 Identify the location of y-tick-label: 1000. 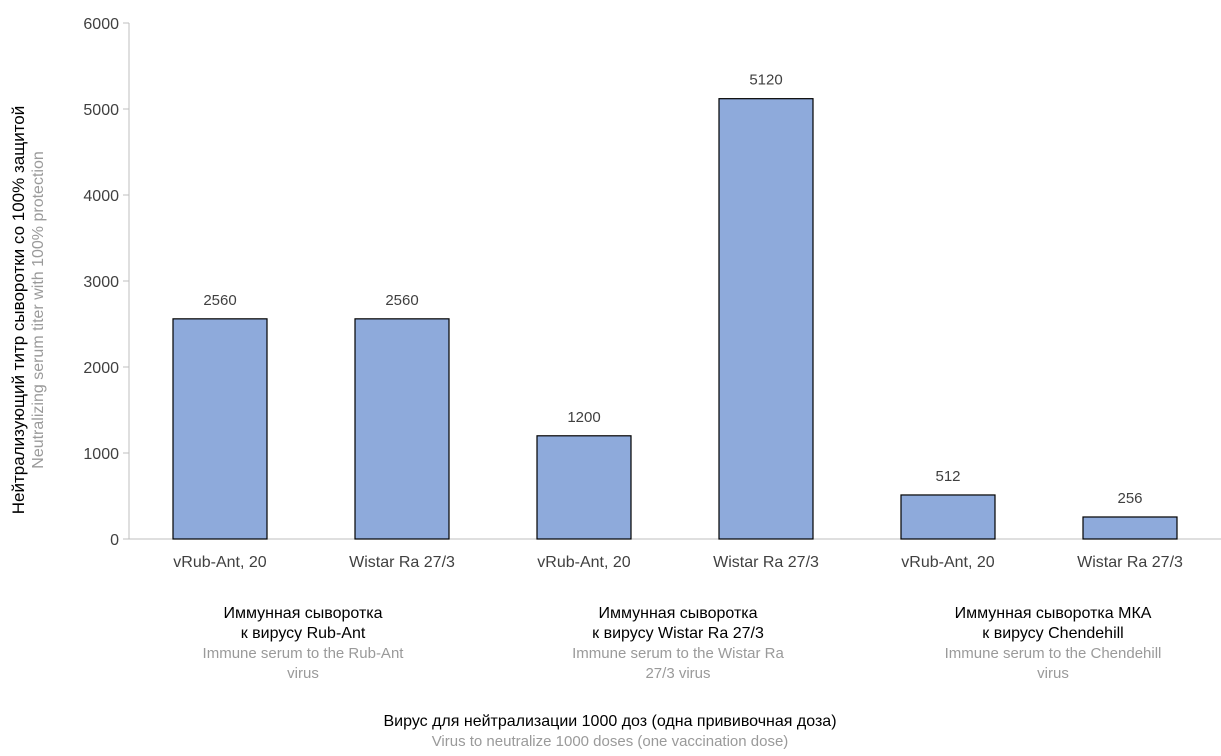
(101, 454).